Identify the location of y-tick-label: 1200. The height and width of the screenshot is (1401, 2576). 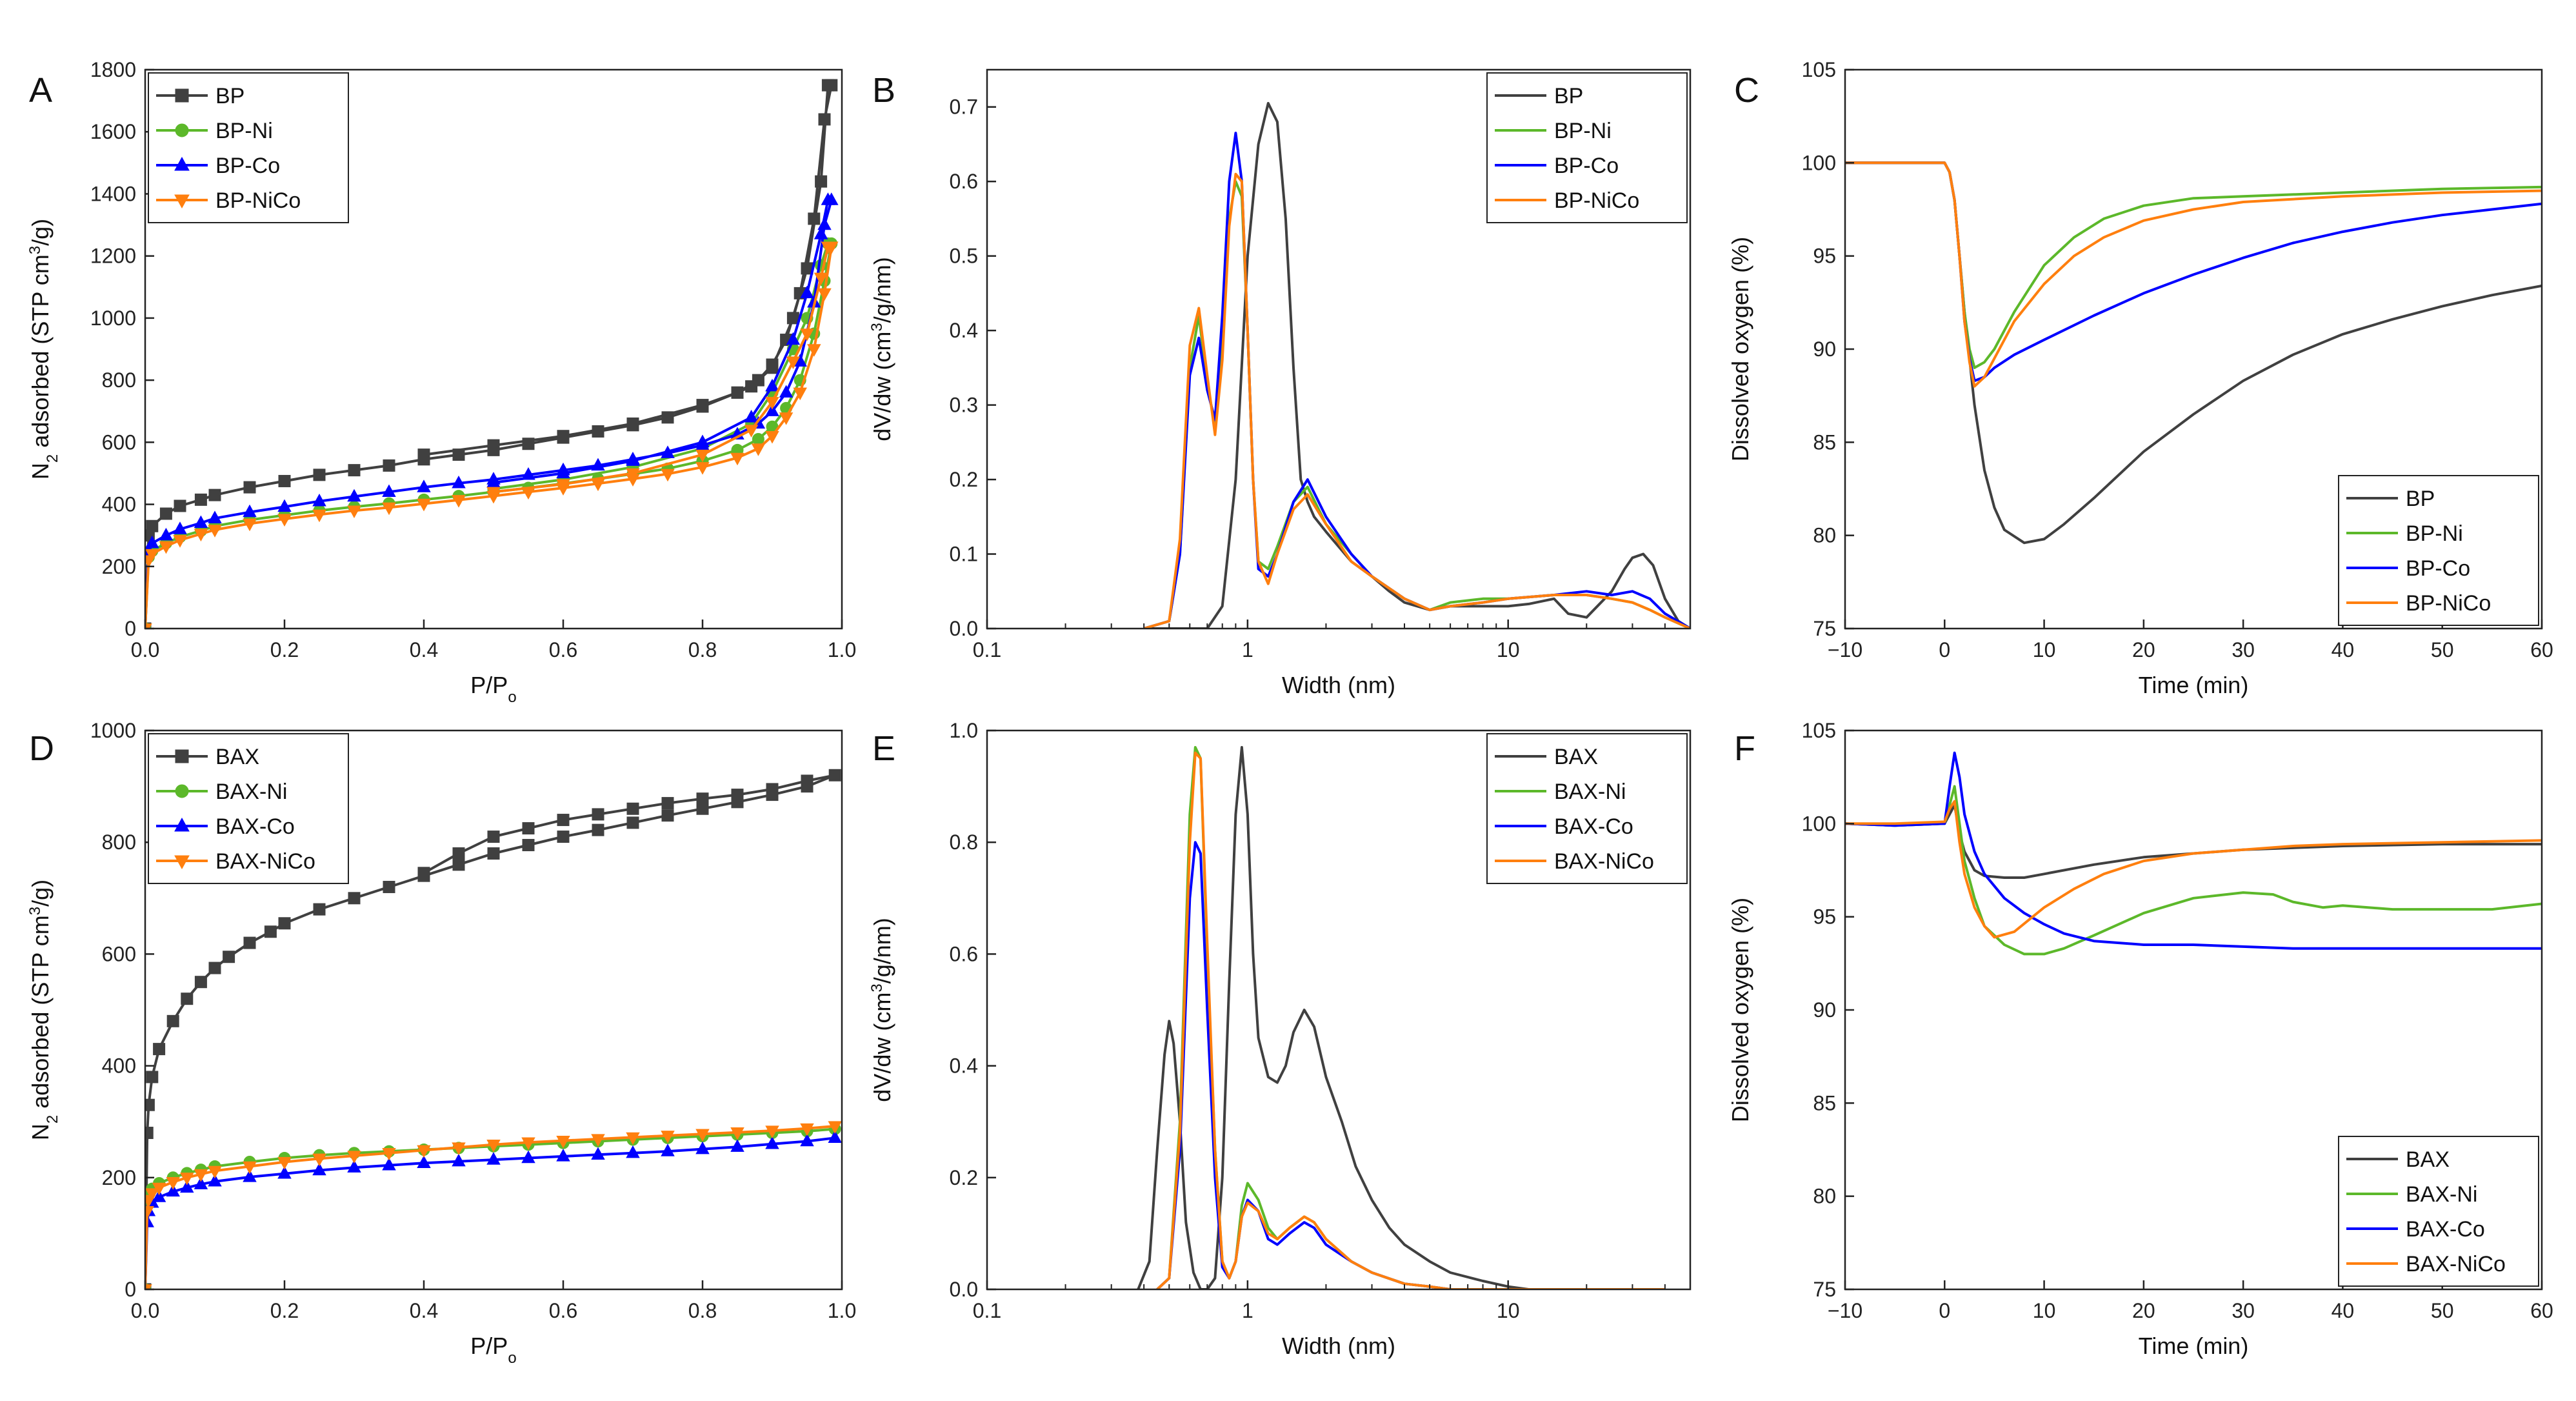
(113, 256).